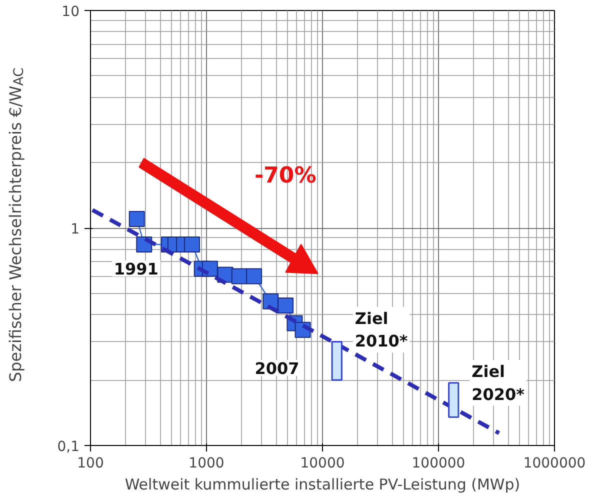 The height and width of the screenshot is (504, 608). What do you see at coordinates (499, 383) in the screenshot?
I see `annotation: Ziel 2020*` at bounding box center [499, 383].